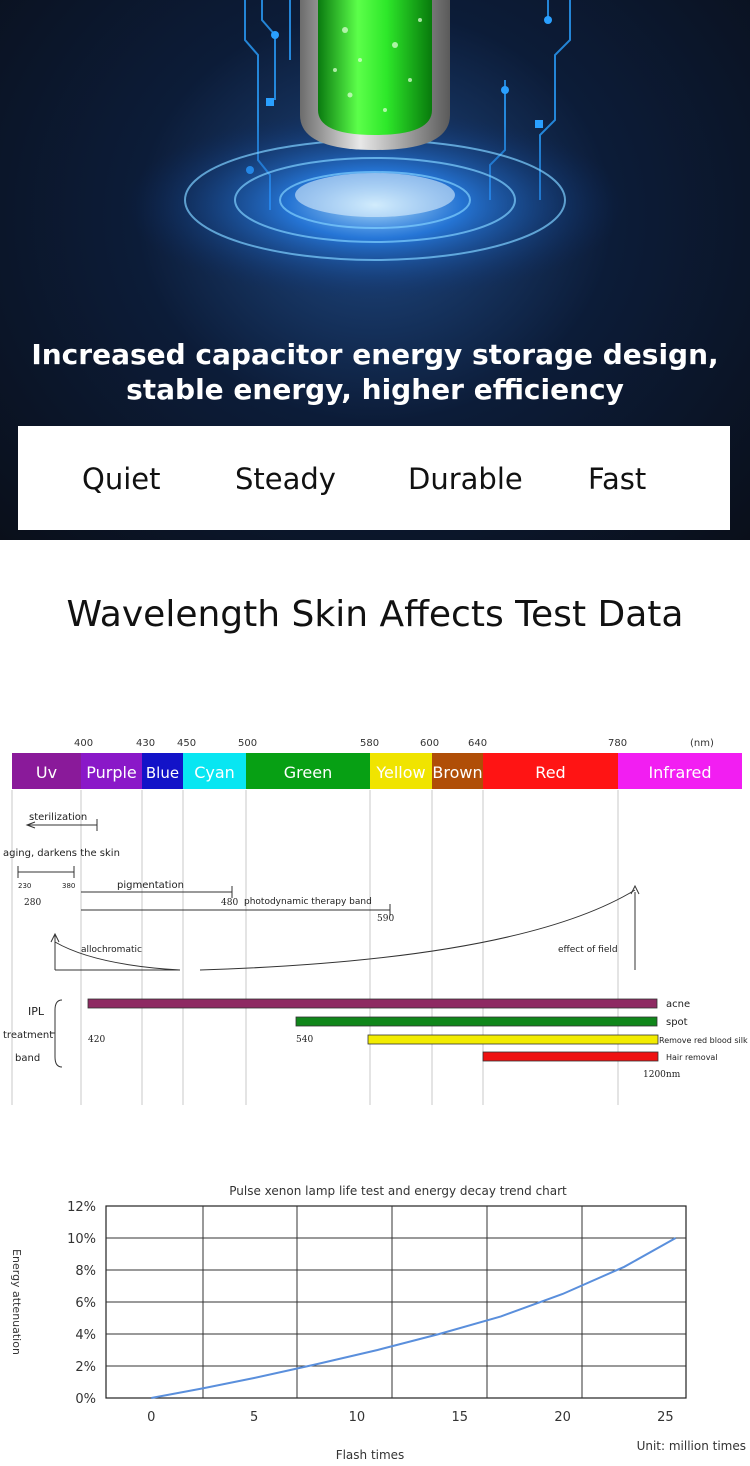 The height and width of the screenshot is (1466, 750). I want to click on chart-x-ticks: 0 5 10 15 20 25, so click(410, 1417).